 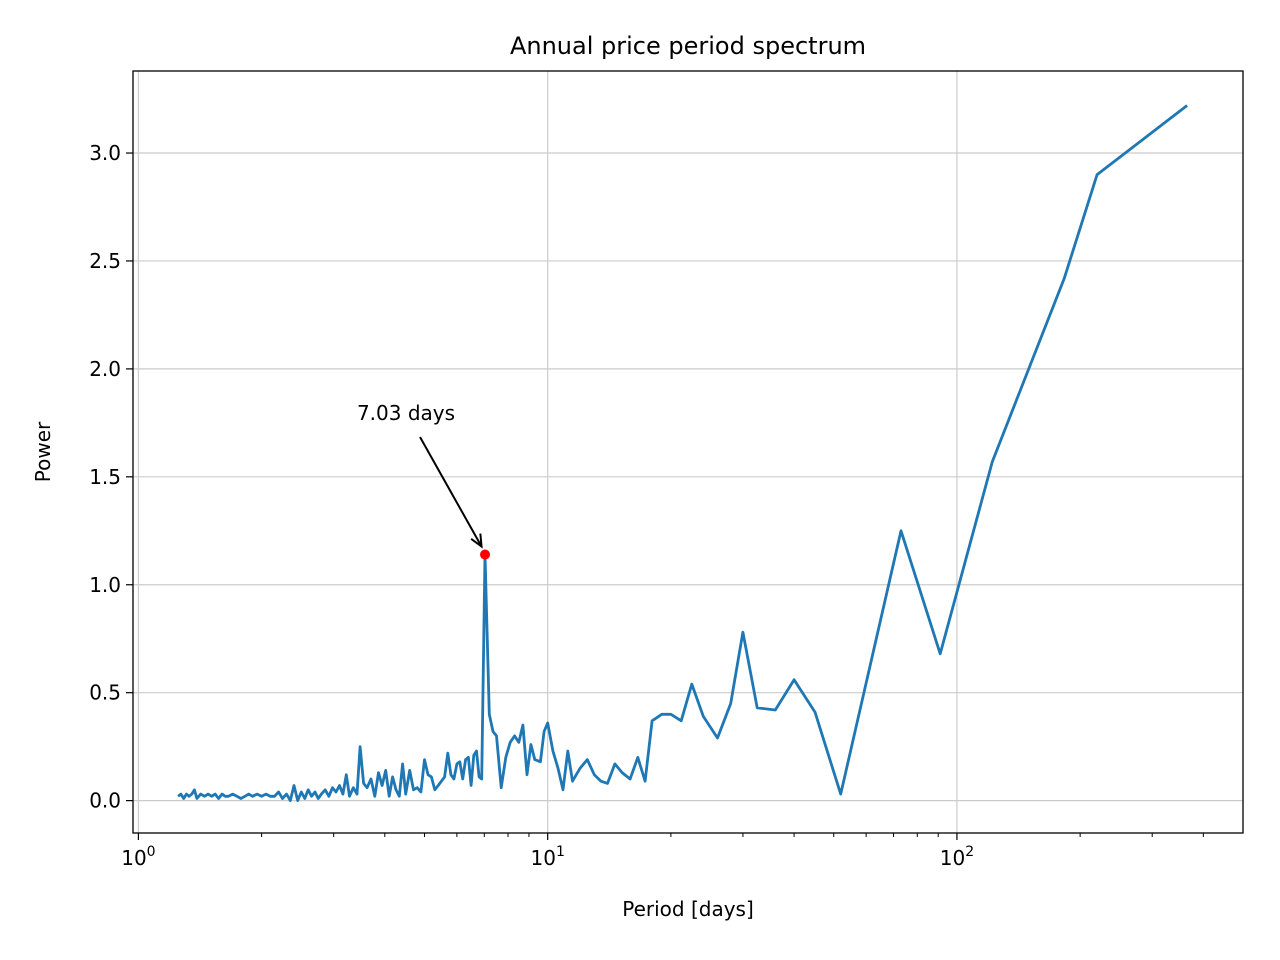 I want to click on y-tick-label: 3.0, so click(x=105, y=153).